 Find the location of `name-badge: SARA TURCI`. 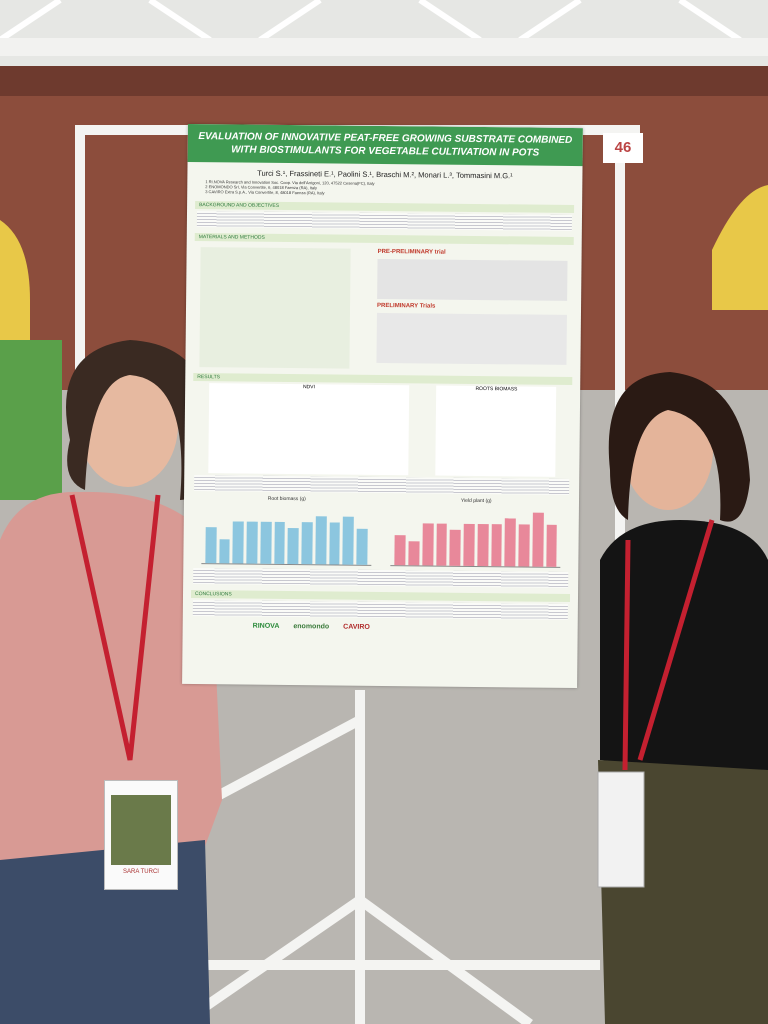

name-badge: SARA TURCI is located at coordinates (141, 835).